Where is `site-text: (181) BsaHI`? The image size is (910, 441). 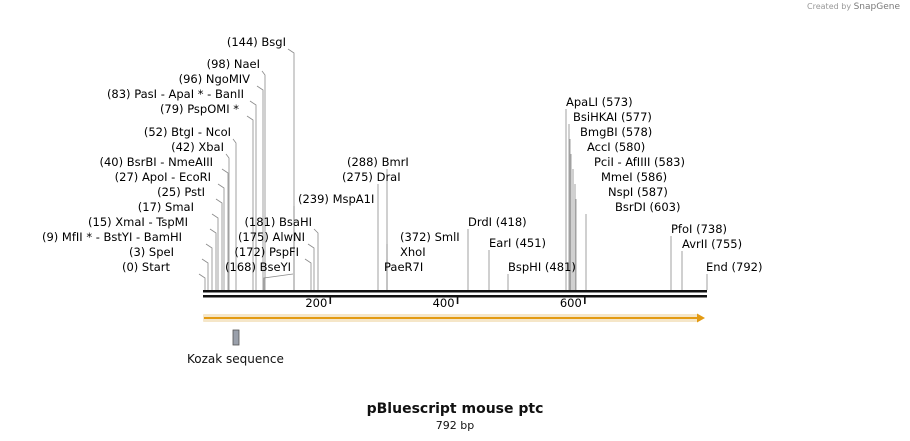
site-text: (181) BsaHI is located at coordinates (278, 222).